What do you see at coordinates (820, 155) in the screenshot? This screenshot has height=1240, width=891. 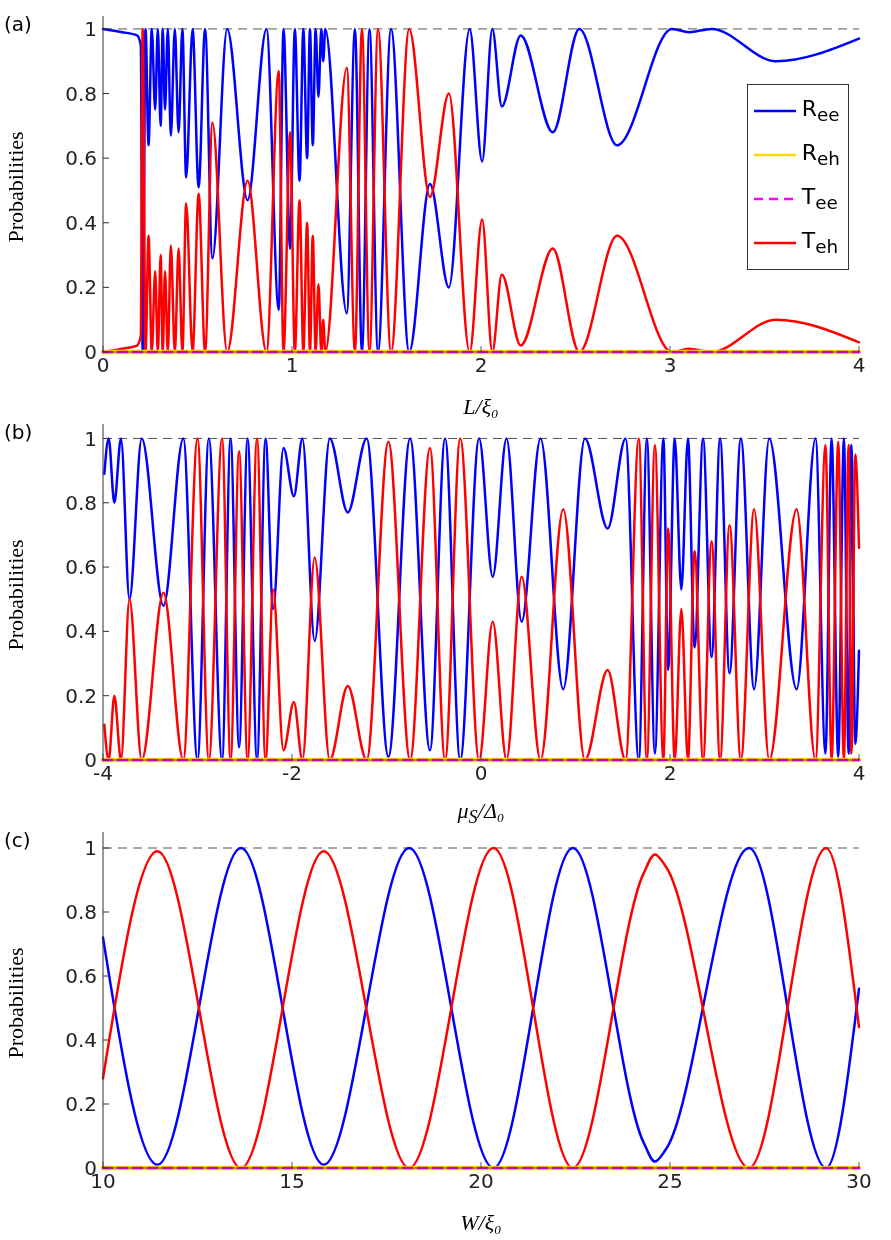 I see `legend-label: R$_{eh}$` at bounding box center [820, 155].